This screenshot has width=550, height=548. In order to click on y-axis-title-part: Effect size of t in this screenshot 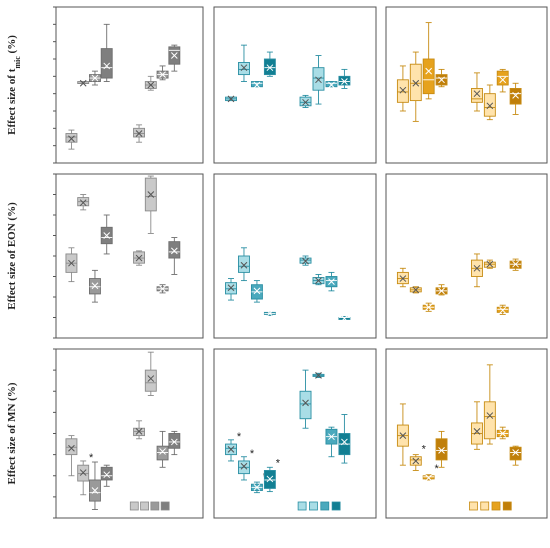, I will do `click(12, 101)`.